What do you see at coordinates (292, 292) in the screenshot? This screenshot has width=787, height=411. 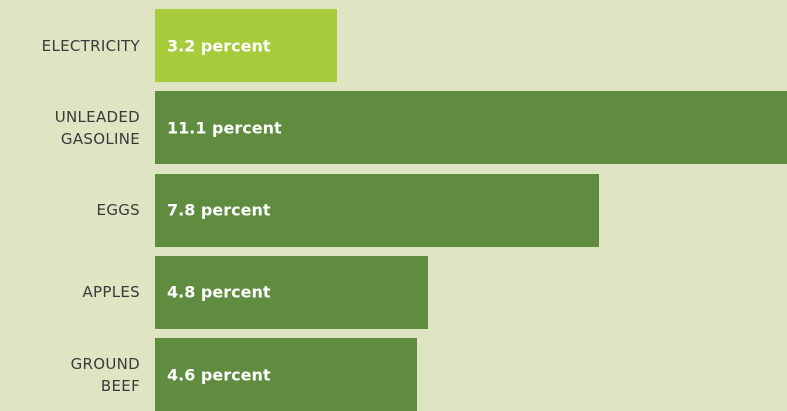 I see `bar: 4.8 percent` at bounding box center [292, 292].